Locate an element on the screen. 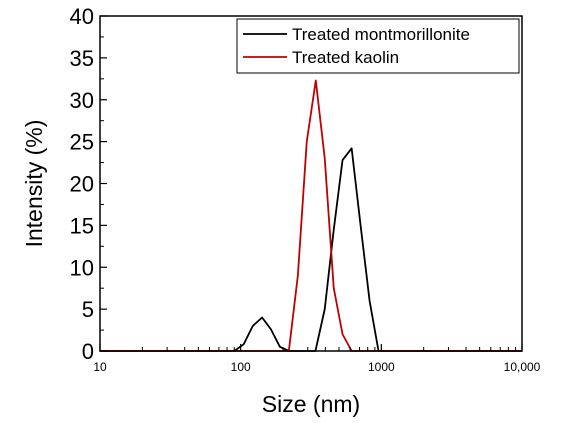 The width and height of the screenshot is (562, 423). y-tick-label: 10 is located at coordinates (82, 267).